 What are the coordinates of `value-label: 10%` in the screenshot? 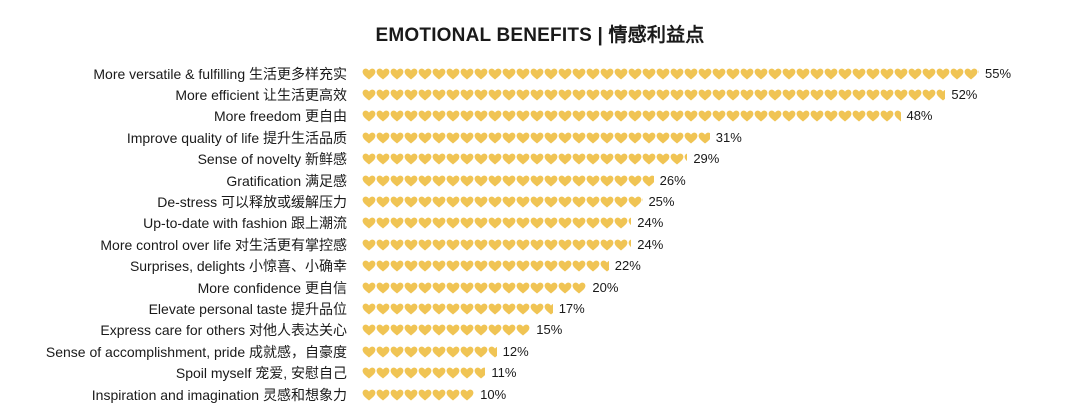 It's located at (493, 394).